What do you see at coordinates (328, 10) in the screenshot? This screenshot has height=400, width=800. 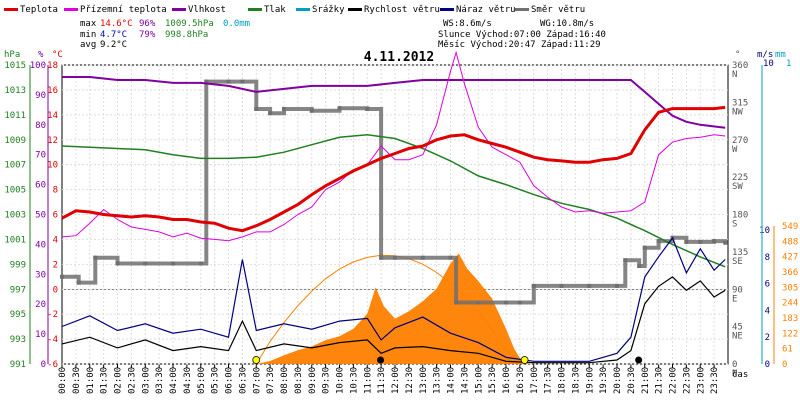 I see `legend-label: Srážky` at bounding box center [328, 10].